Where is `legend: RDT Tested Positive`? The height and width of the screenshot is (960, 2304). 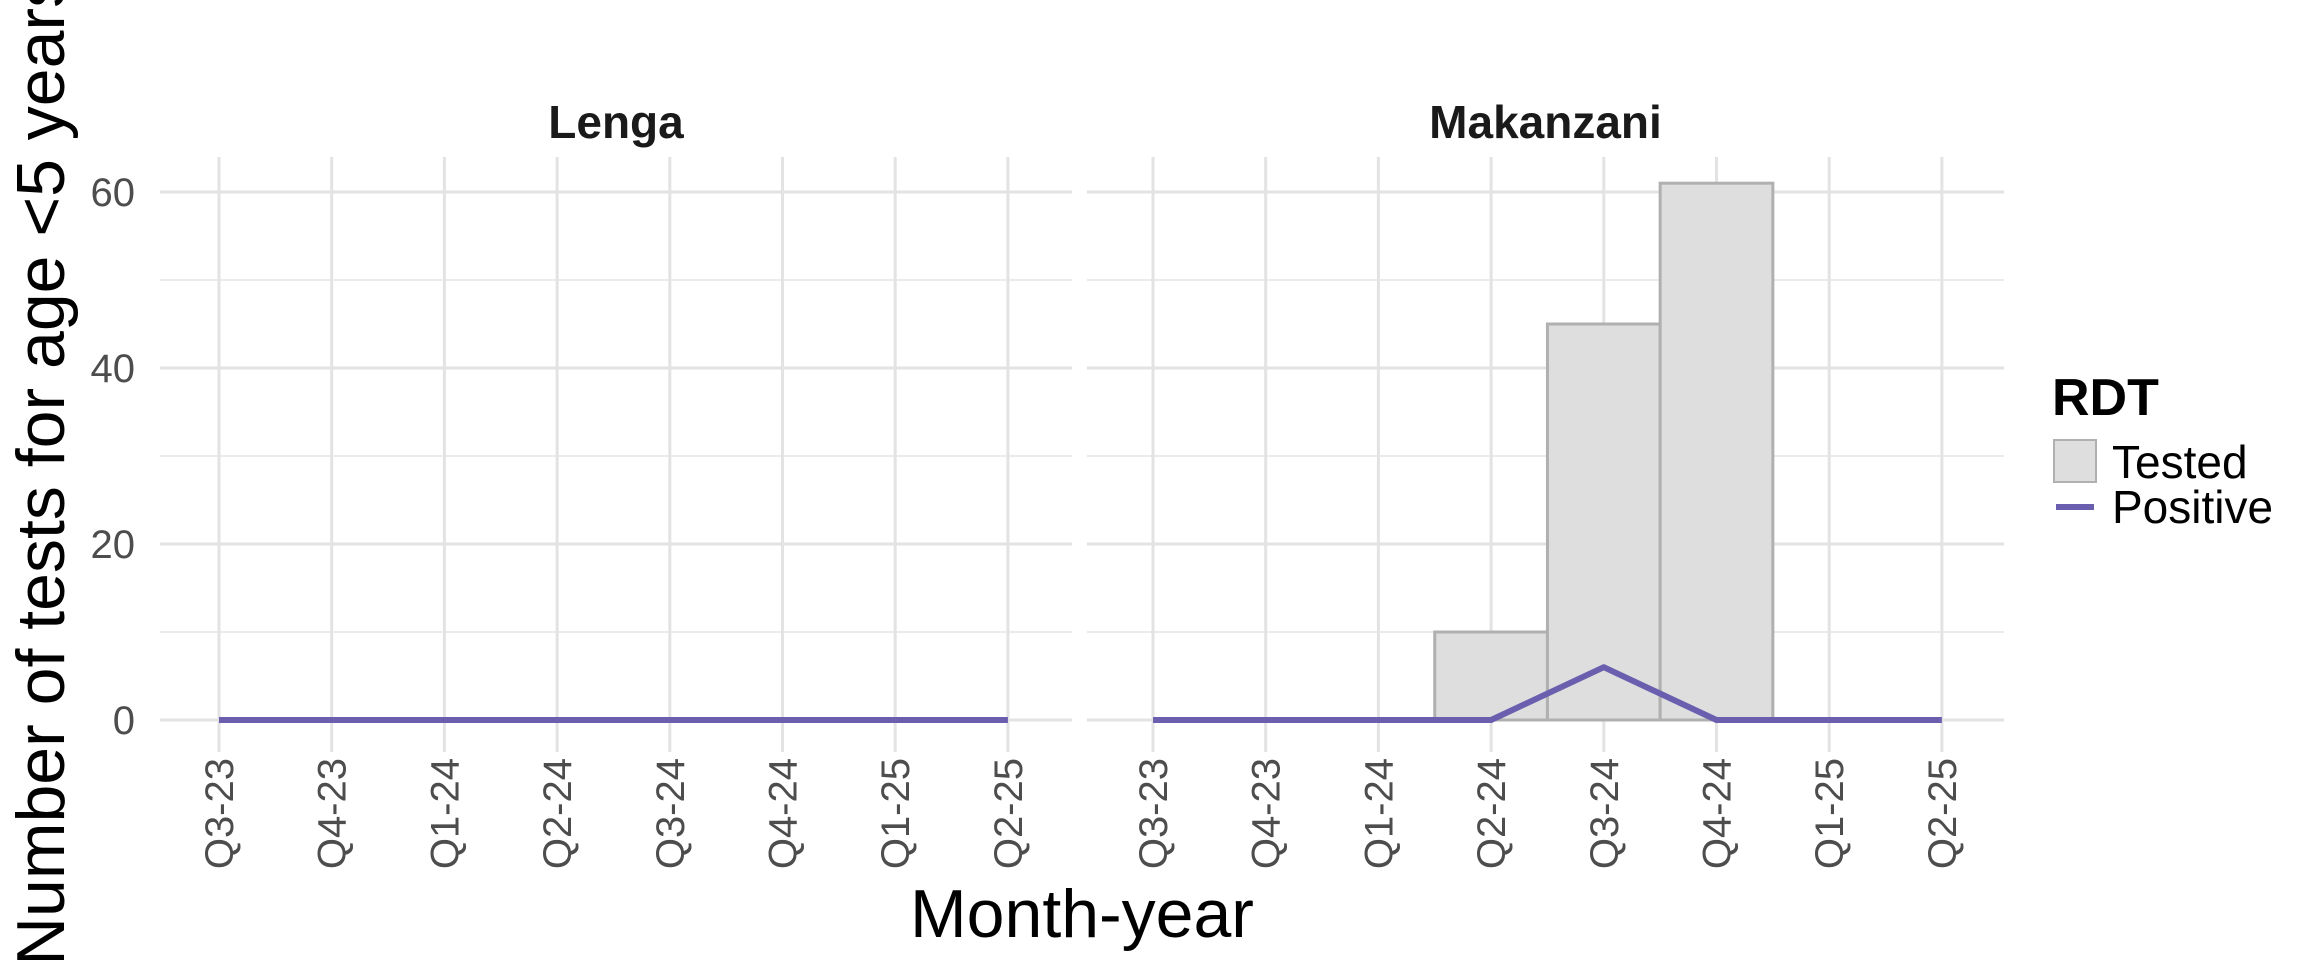
legend: RDT Tested Positive is located at coordinates (2162, 451).